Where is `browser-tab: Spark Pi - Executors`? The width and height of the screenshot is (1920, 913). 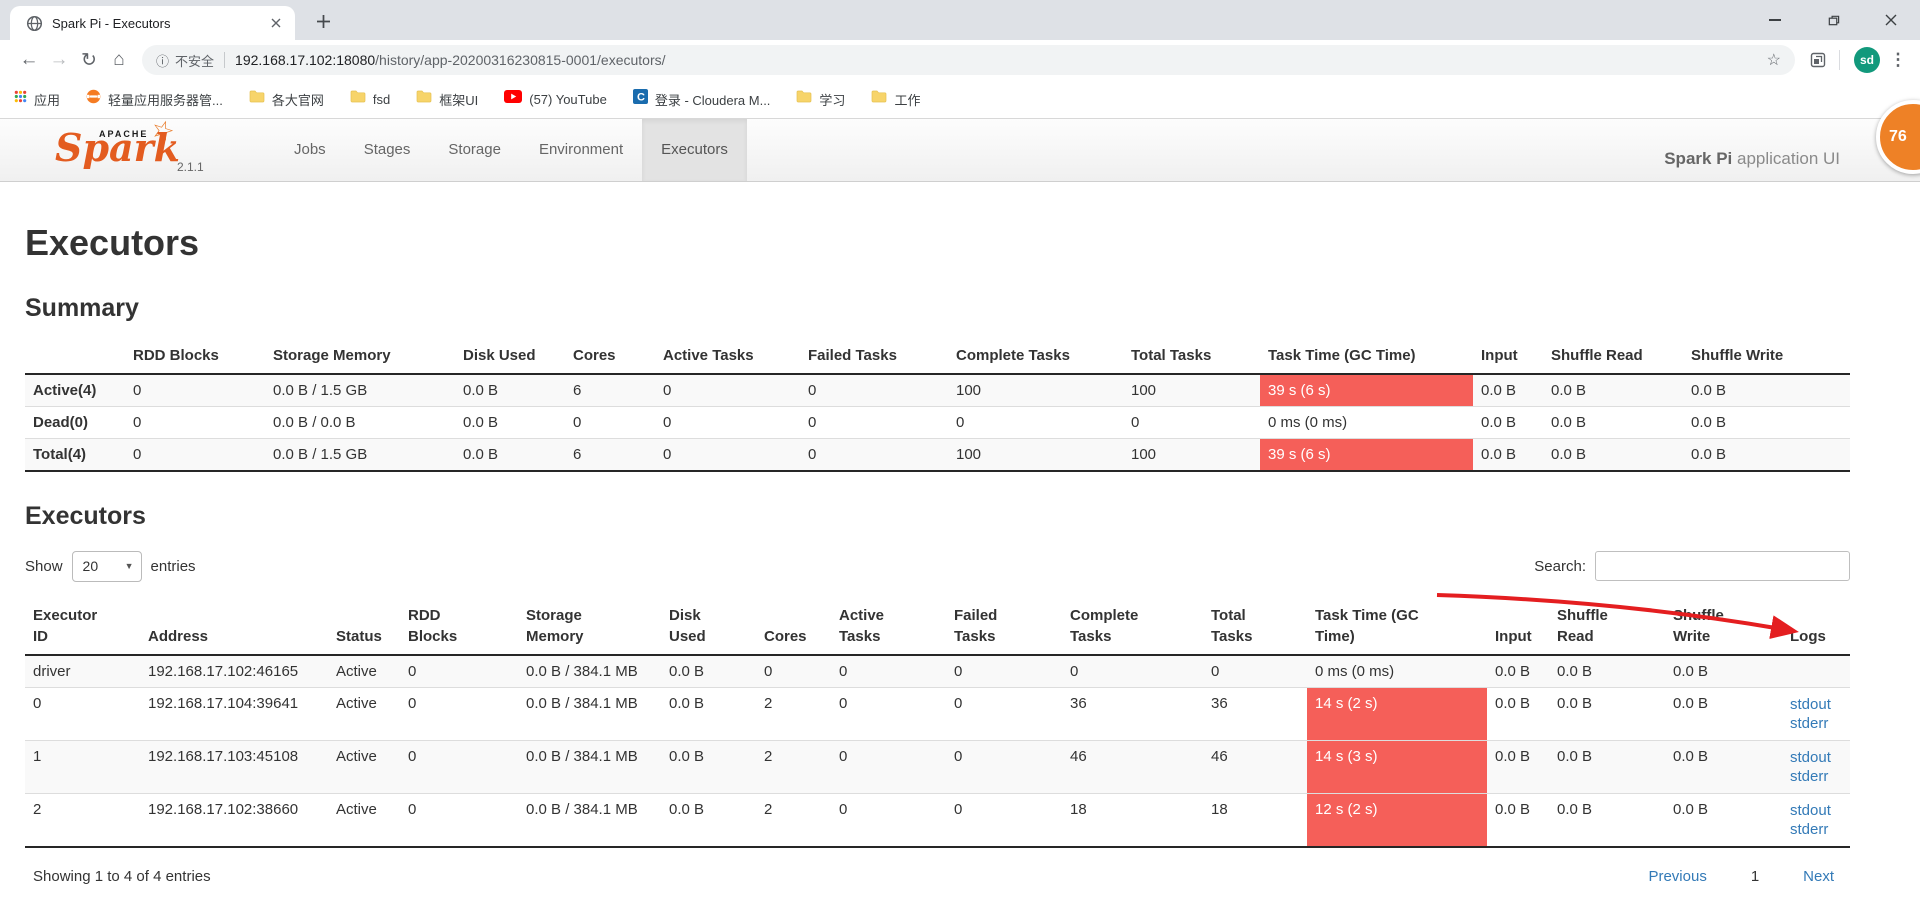 browser-tab: Spark Pi - Executors is located at coordinates (152, 23).